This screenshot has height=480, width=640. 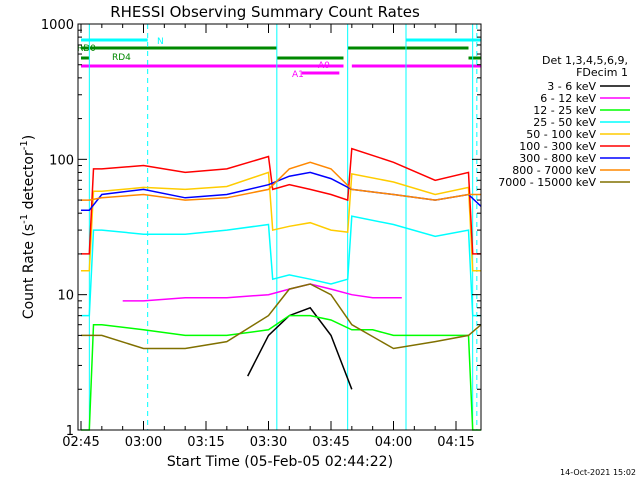 What do you see at coordinates (330, 442) in the screenshot?
I see `x-tick-label: 03:45` at bounding box center [330, 442].